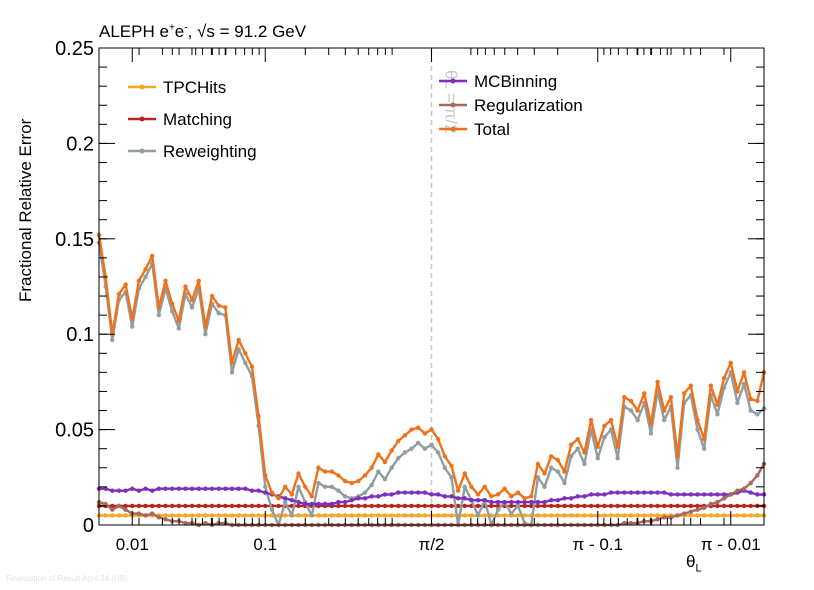 The image size is (814, 590). What do you see at coordinates (132, 544) in the screenshot?
I see `x-tick-label: 0.01` at bounding box center [132, 544].